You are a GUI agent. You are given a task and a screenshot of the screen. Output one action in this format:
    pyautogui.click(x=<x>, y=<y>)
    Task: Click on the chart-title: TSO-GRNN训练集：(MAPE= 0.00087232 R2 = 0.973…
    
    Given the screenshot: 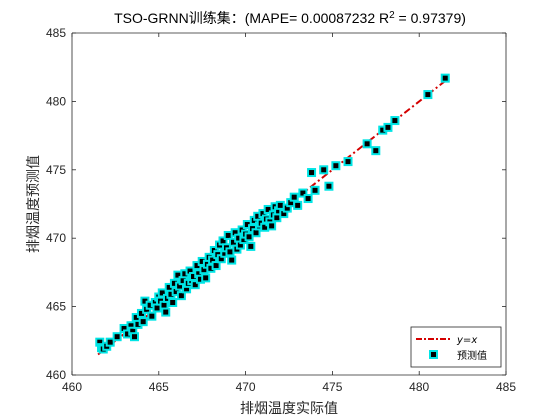 What is the action you would take?
    pyautogui.click(x=290, y=18)
    